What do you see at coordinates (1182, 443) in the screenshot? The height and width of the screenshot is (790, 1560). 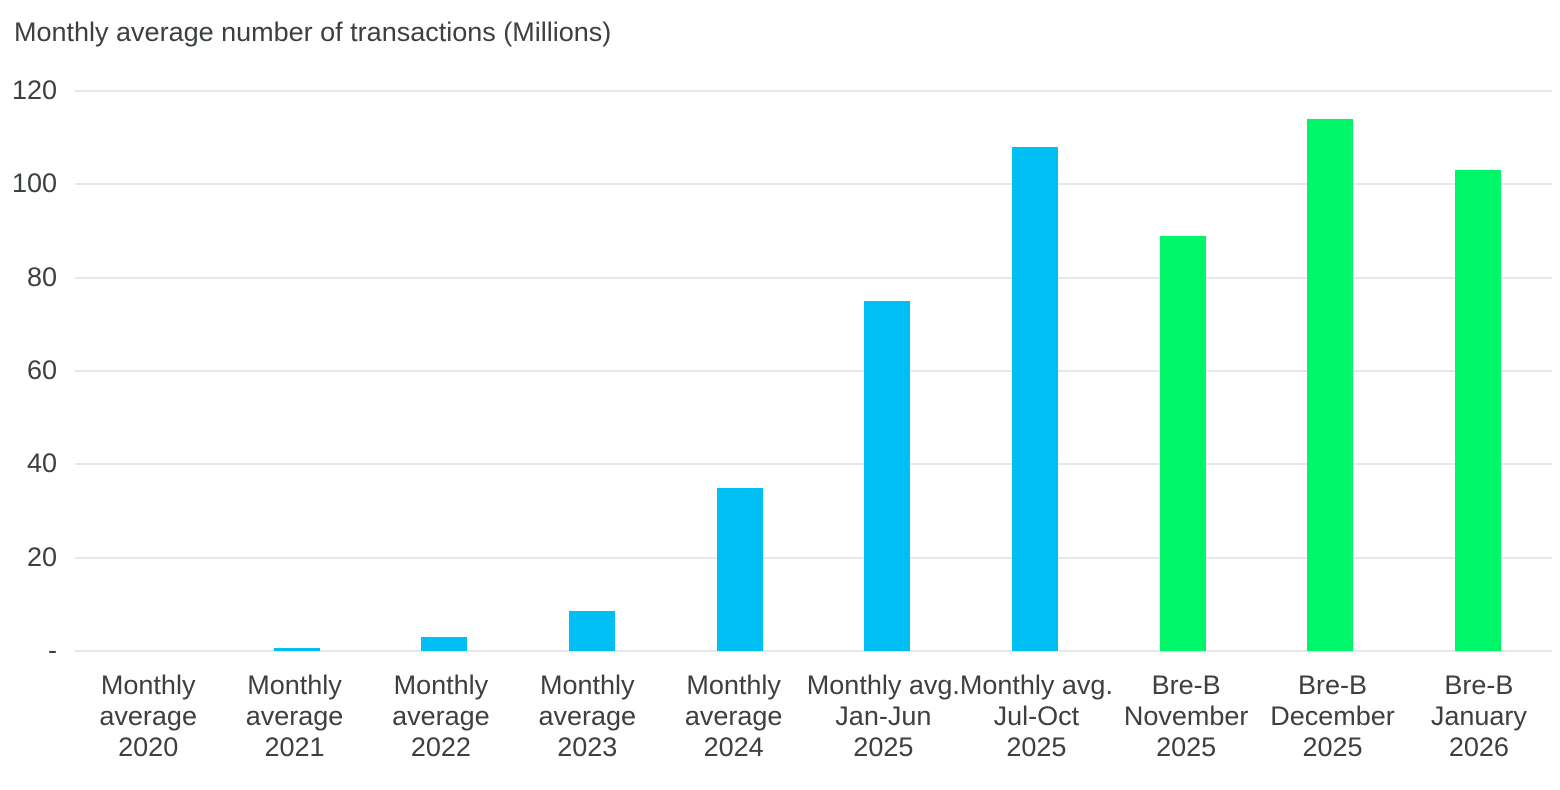 I see `bar-bre-b-november-2025` at bounding box center [1182, 443].